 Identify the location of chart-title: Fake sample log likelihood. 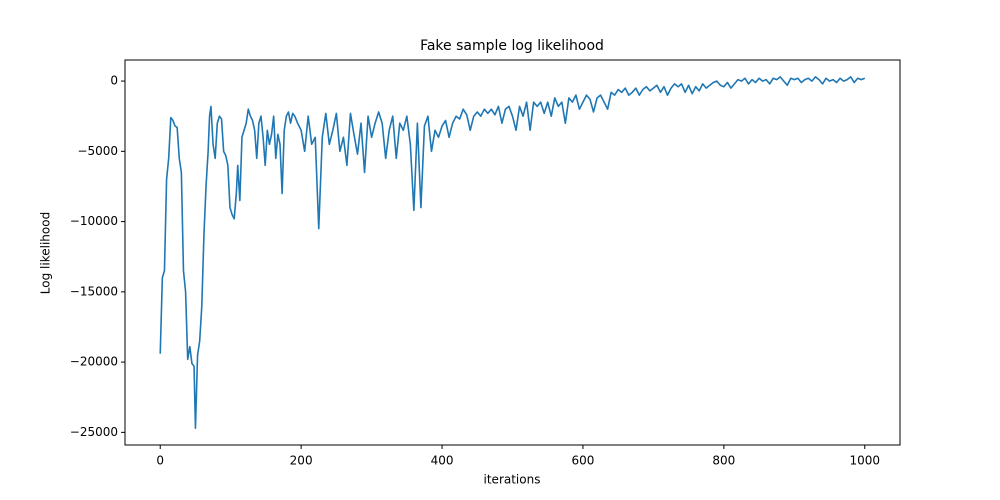
(512, 46).